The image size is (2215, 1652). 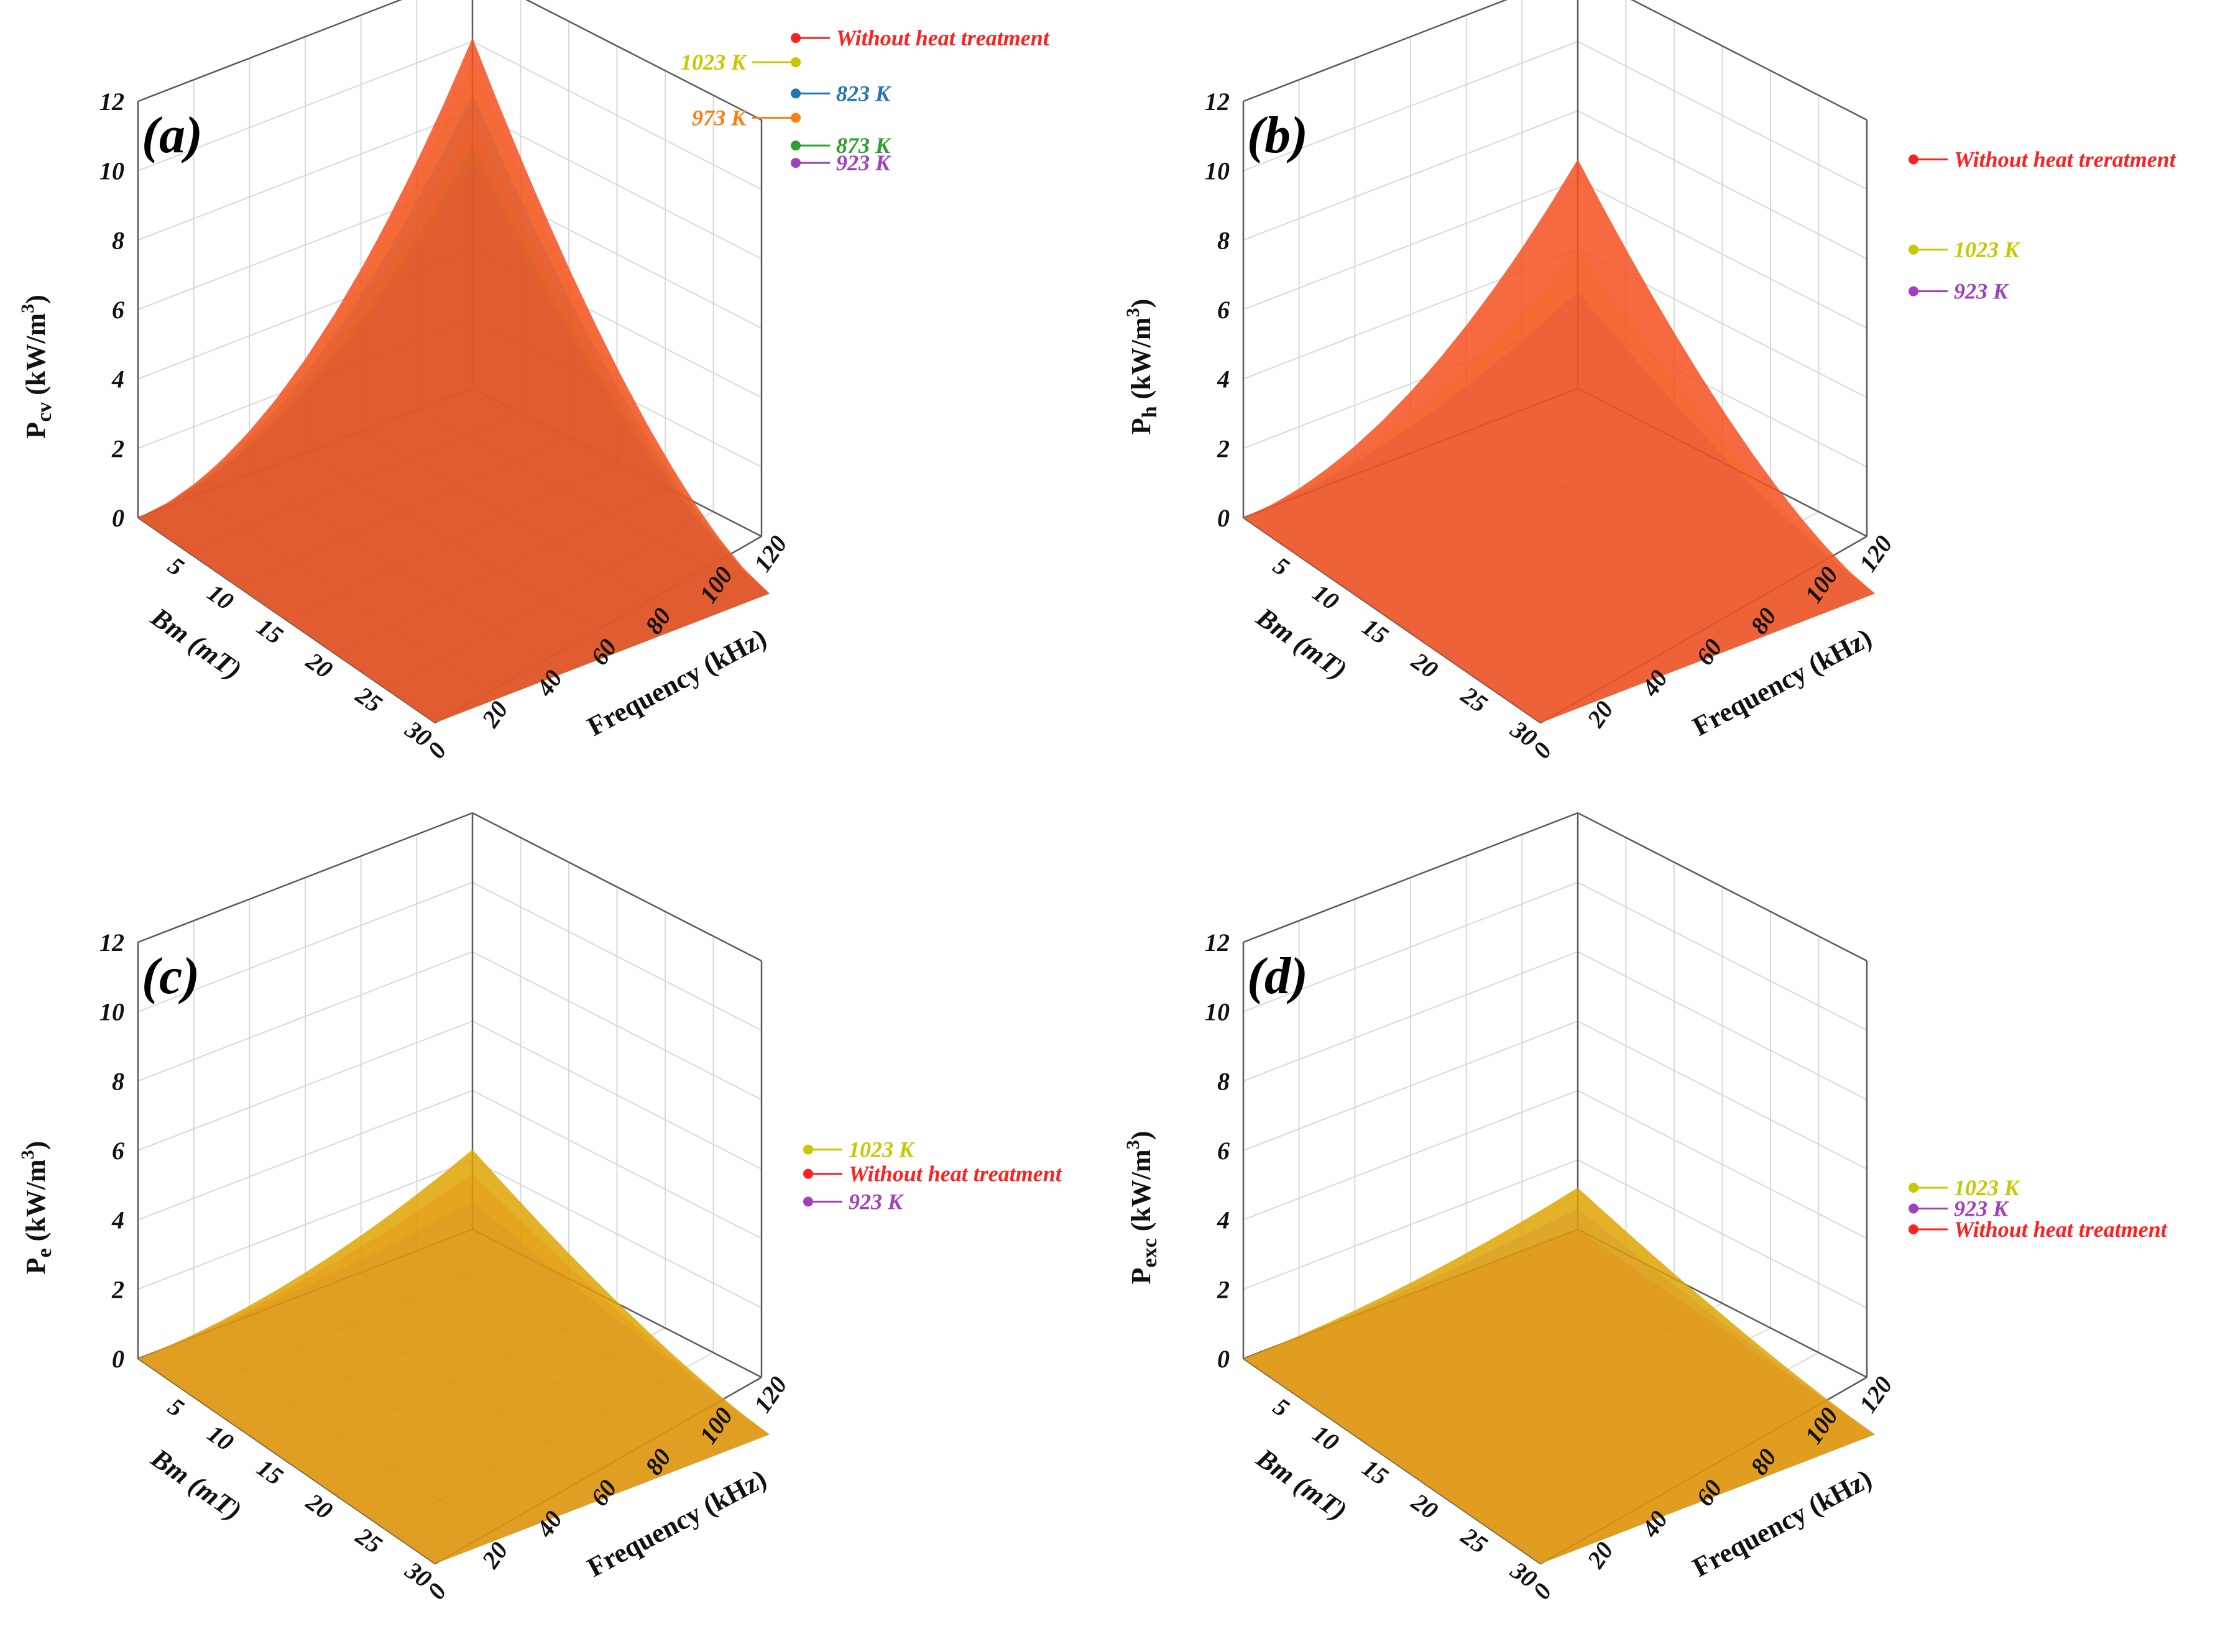 I want to click on annotation-label: Without heat treratment, so click(x=2065, y=159).